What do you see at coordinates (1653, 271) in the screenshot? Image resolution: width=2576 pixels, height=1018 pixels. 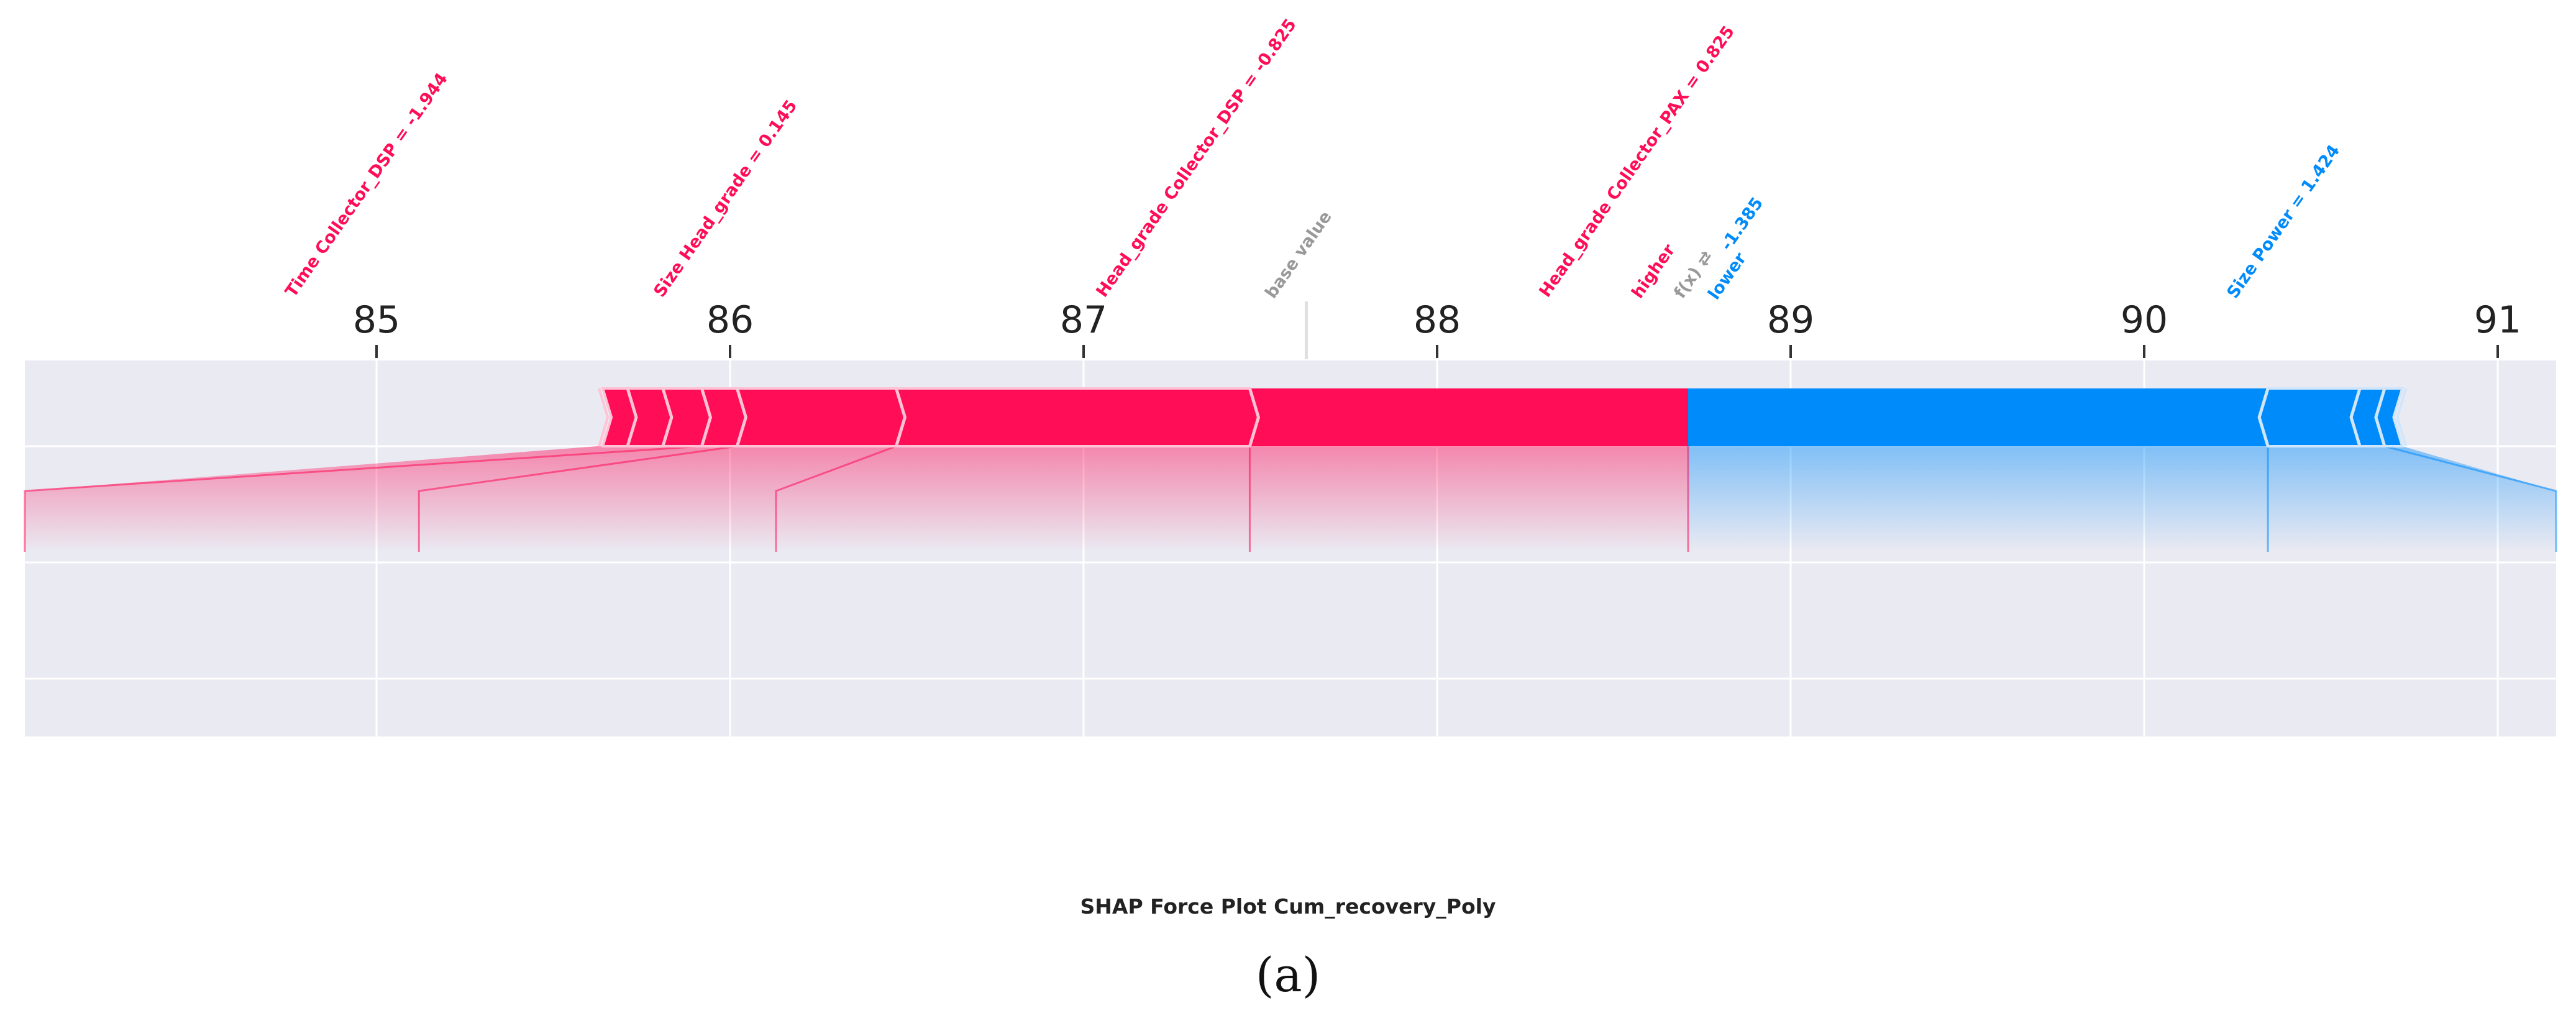 I see `higher-label: higher` at bounding box center [1653, 271].